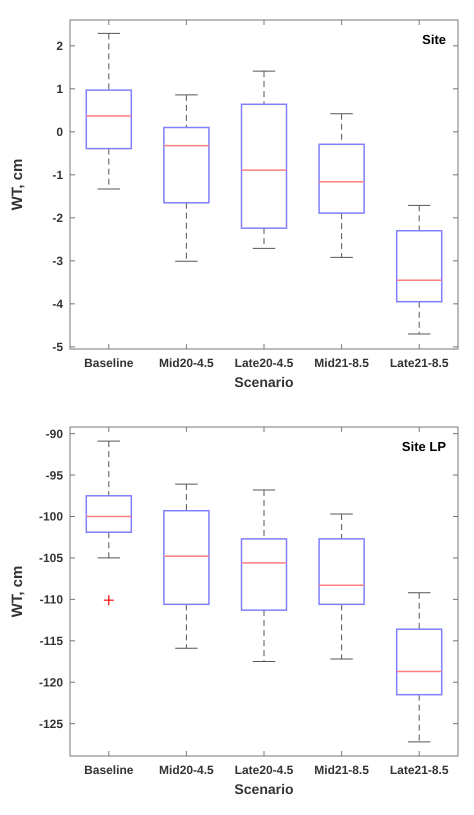 This screenshot has height=815, width=474. I want to click on y-tick-label: 0, so click(60, 132).